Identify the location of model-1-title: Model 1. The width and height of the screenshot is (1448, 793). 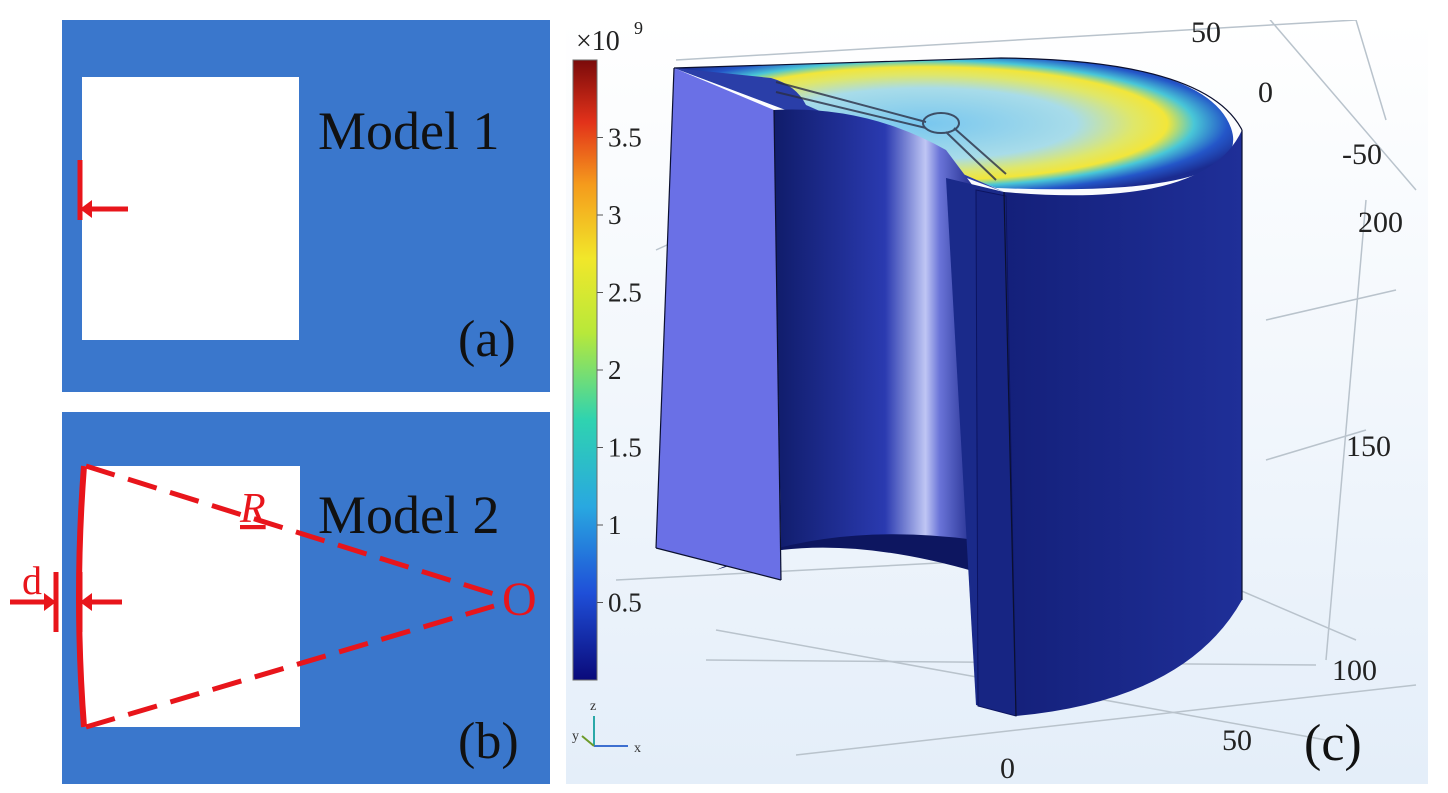
(409, 131).